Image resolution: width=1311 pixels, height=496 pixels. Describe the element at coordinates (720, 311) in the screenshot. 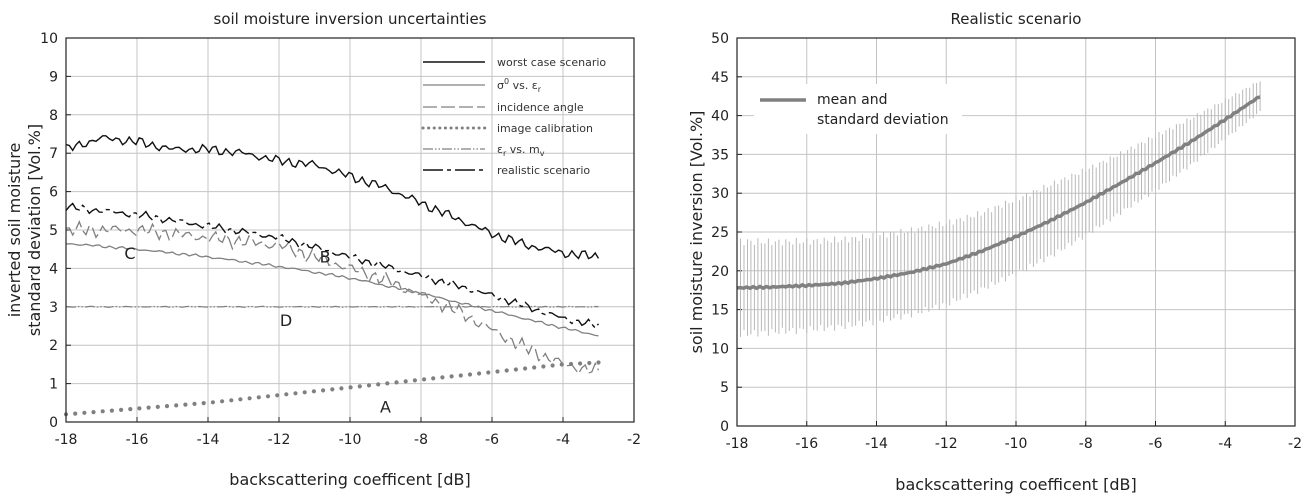

I see `c2-ytick-label: 15` at that location.